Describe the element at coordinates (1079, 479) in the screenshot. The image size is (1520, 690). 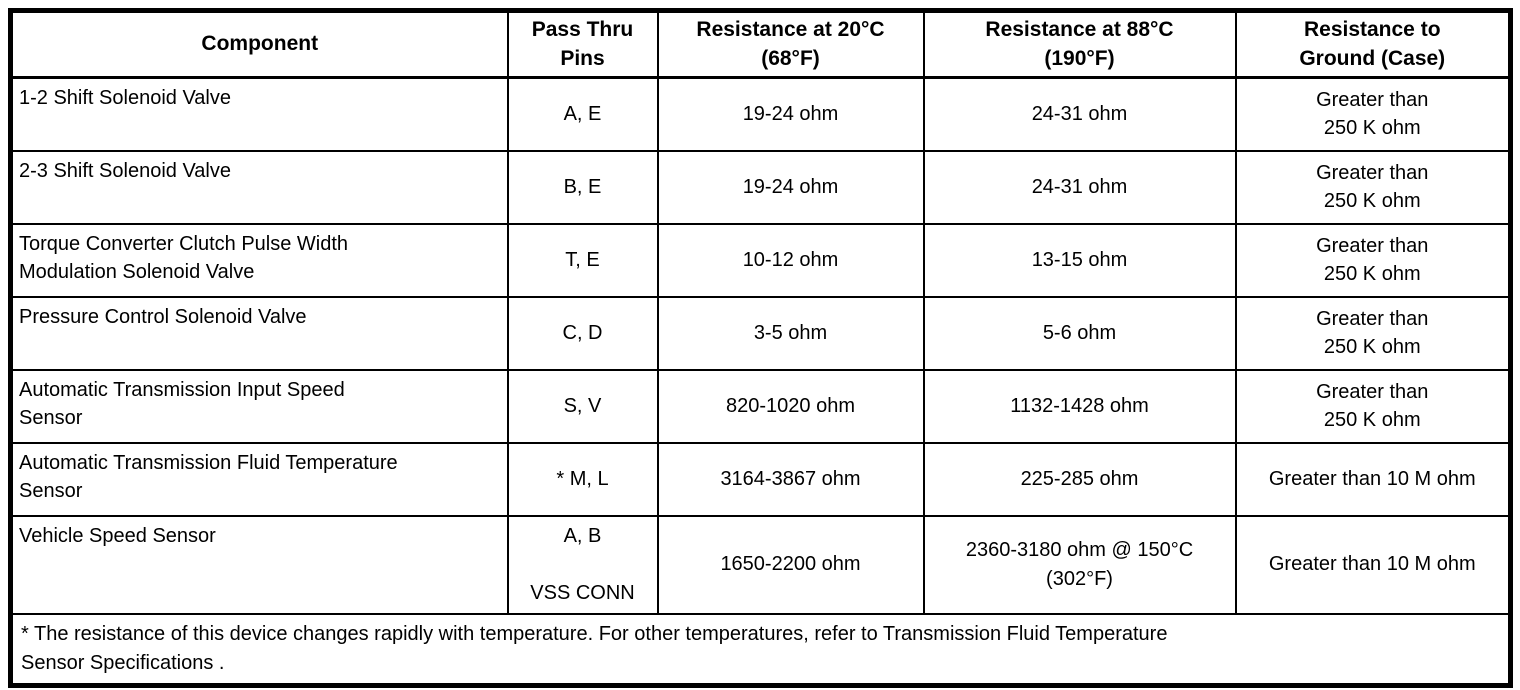
I see `resistance-88c-cell: 225-285 ohm` at that location.